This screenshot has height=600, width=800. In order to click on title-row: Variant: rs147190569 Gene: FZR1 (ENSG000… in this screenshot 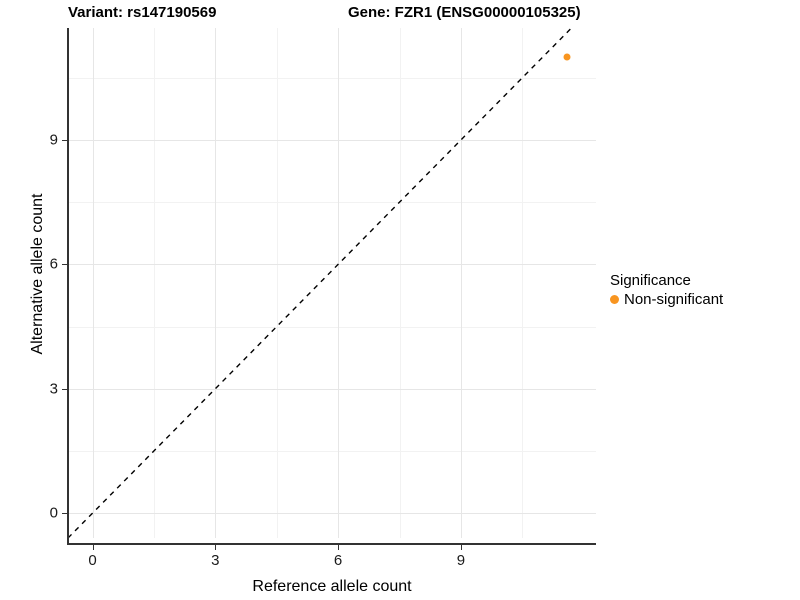, I will do `click(340, 15)`.